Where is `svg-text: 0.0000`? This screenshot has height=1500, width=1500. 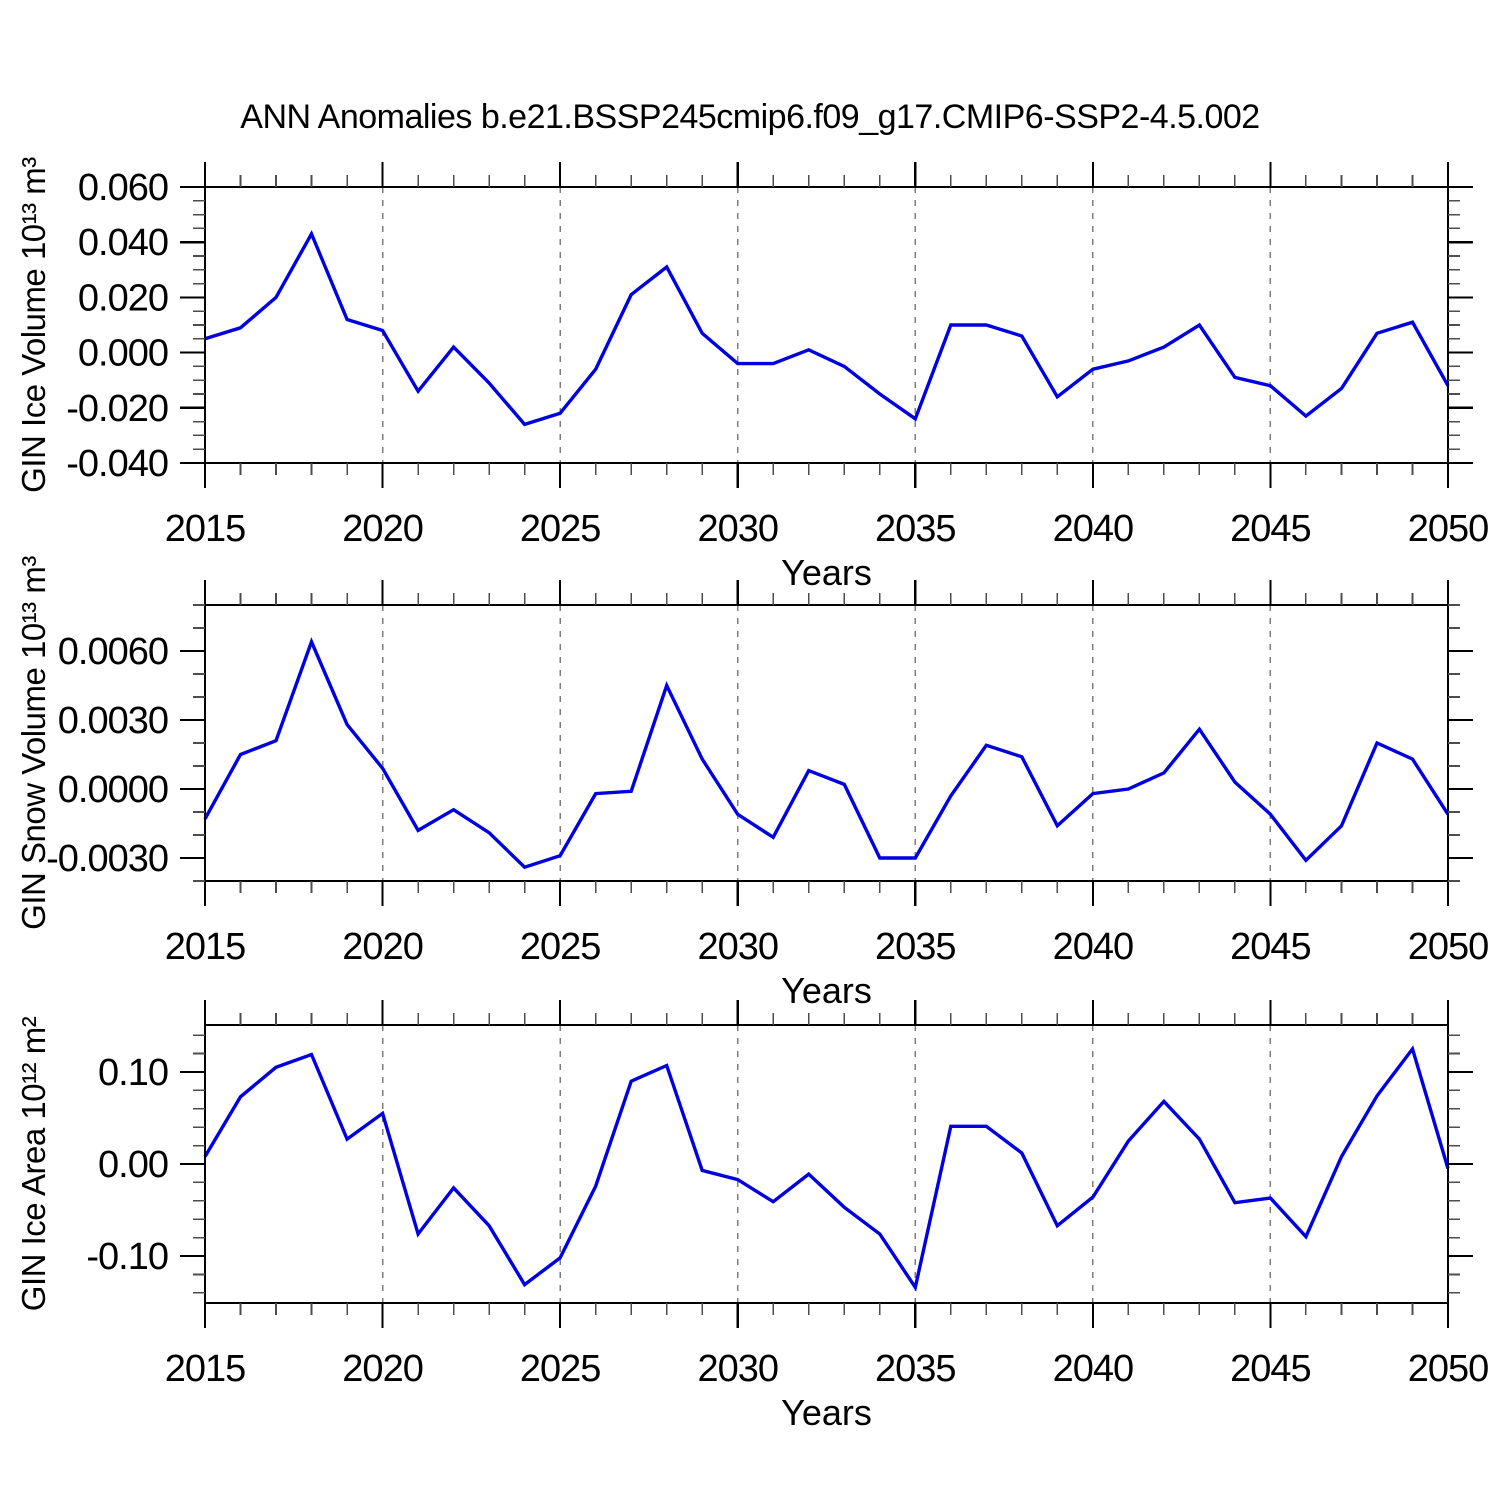
svg-text: 0.0000 is located at coordinates (113, 790).